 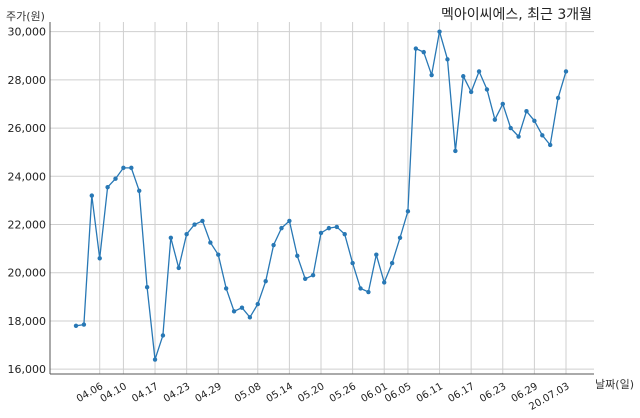 What do you see at coordinates (27, 273) in the screenshot?
I see `y-tick-label: 20,000` at bounding box center [27, 273].